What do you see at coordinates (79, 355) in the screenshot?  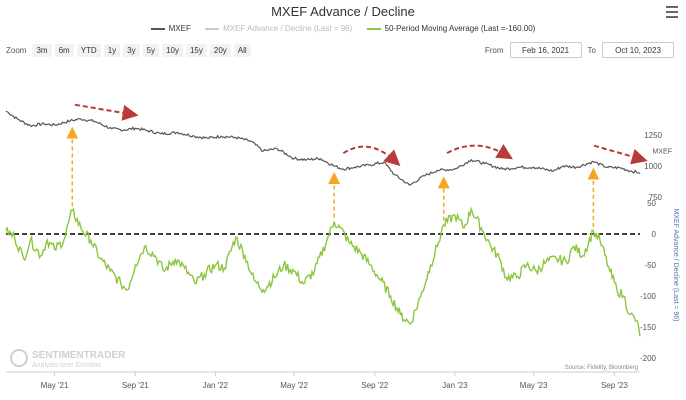 I see `watermark-brand: SENTIMENTRADER` at bounding box center [79, 355].